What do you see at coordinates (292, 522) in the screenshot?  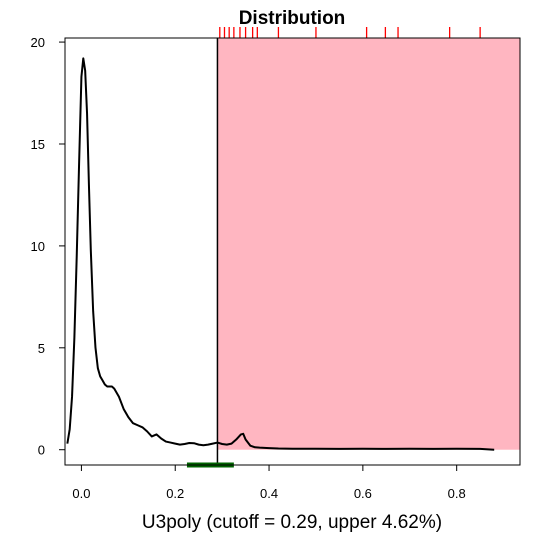 I see `x-axis-label: U3poly (cutoff = 0.29, upper 4.62%)` at bounding box center [292, 522].